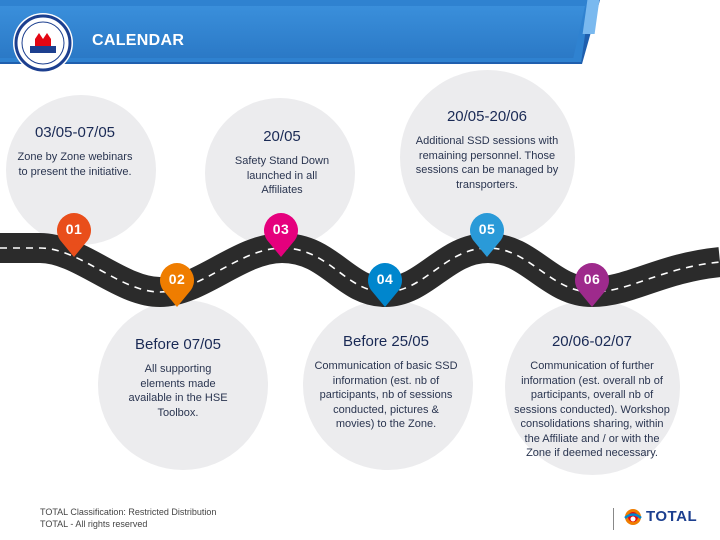 Image resolution: width=720 pixels, height=540 pixels. I want to click on footer-divider, so click(613, 519).